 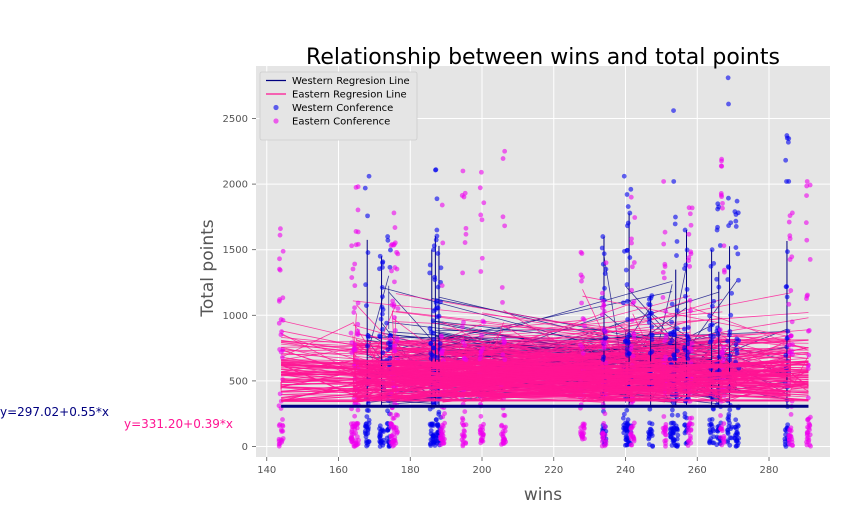 I want to click on western-equation: y=297.02+0.55*x, so click(x=54, y=412).